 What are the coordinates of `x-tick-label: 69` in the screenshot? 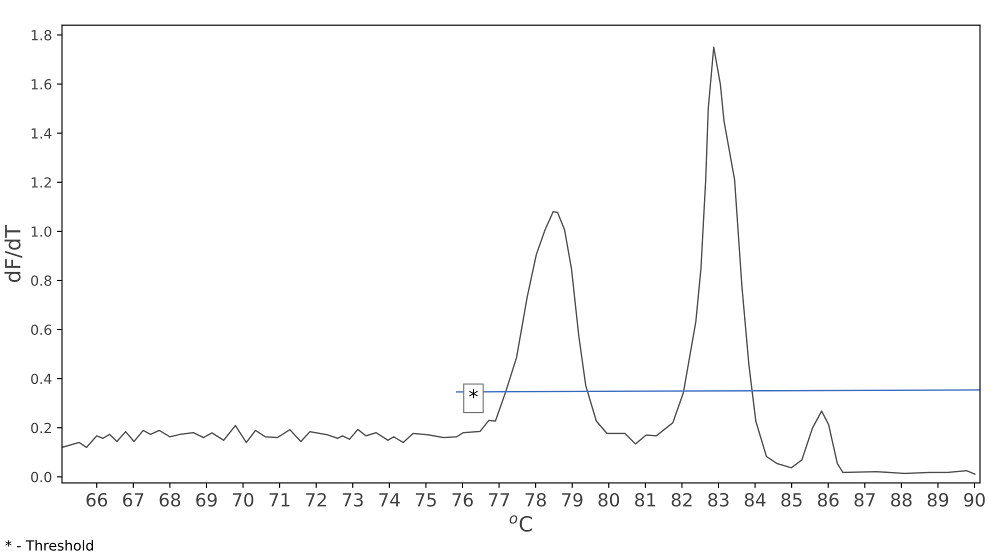 It's located at (206, 500).